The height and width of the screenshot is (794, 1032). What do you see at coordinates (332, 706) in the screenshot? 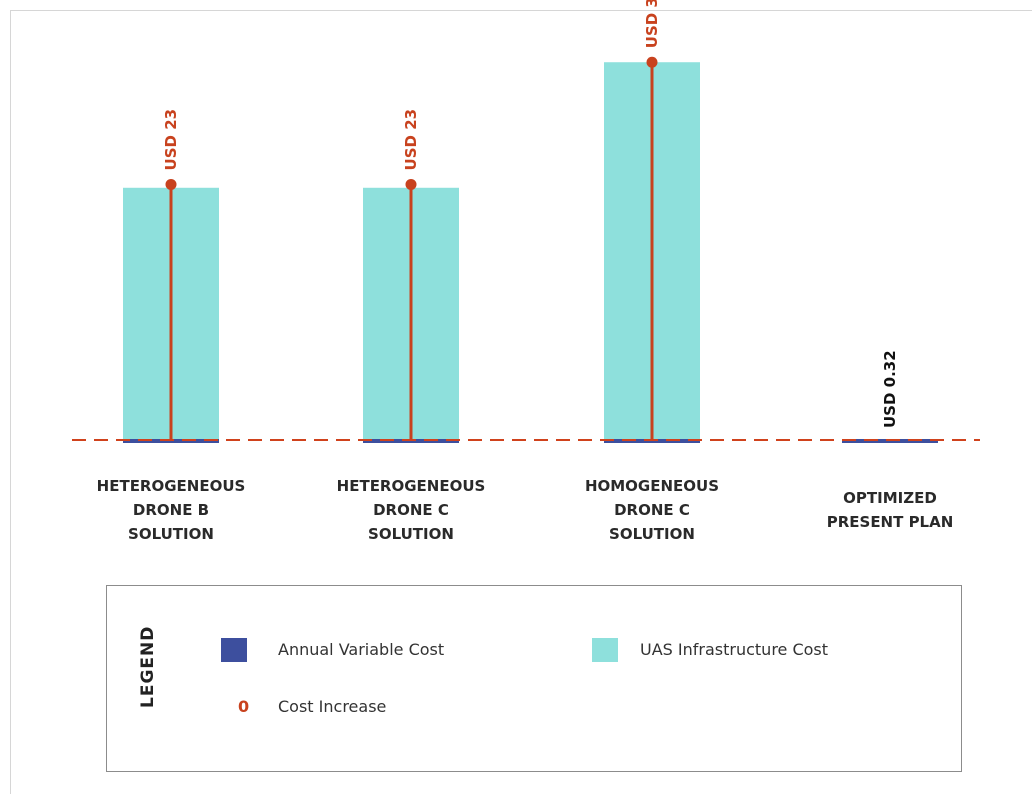
I see `legend-label-cost-increase: Cost Increase` at bounding box center [332, 706].